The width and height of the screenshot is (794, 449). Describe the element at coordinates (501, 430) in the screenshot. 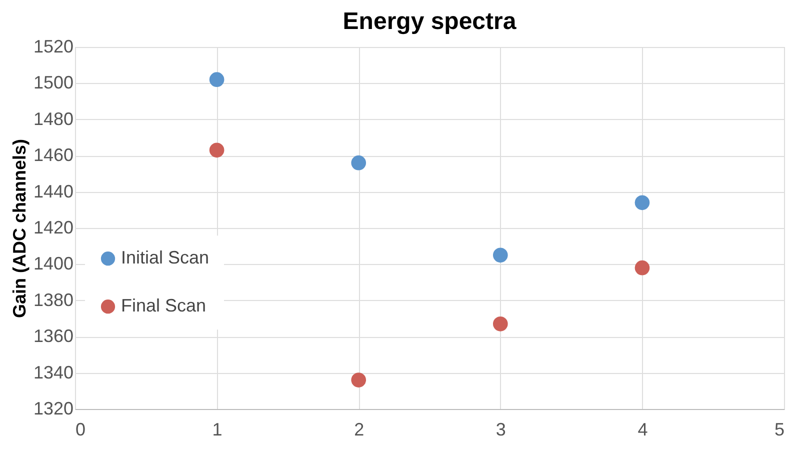

I see `x-tick-label: 3` at that location.